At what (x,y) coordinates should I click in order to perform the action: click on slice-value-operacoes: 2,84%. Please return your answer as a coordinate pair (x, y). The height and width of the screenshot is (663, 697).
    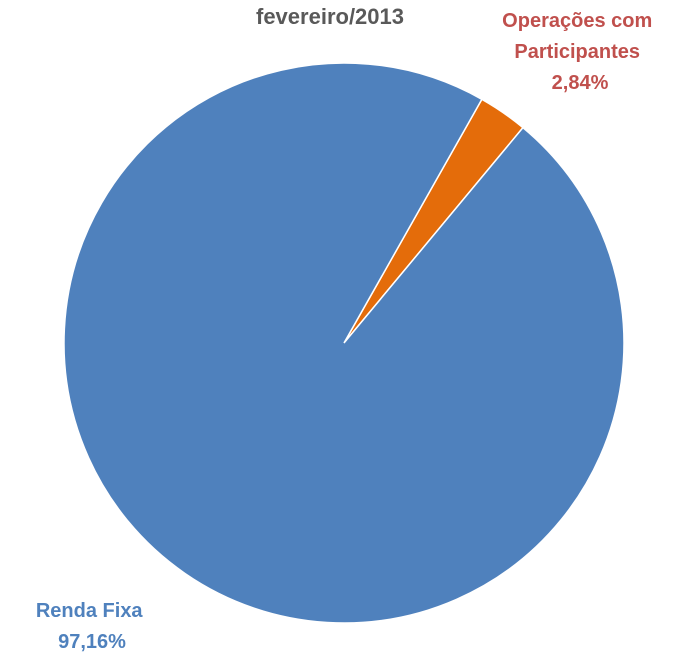
    Looking at the image, I should click on (580, 83).